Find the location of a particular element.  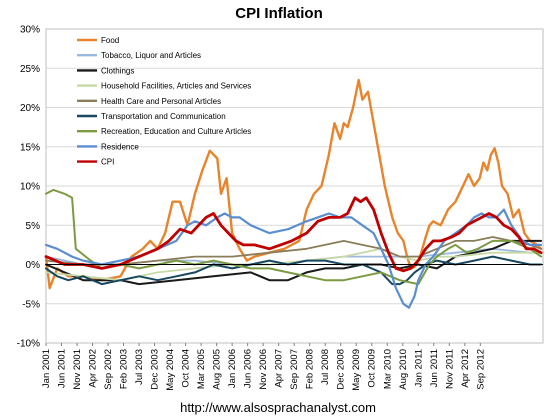

y-tick-label: 20% is located at coordinates (30, 108).